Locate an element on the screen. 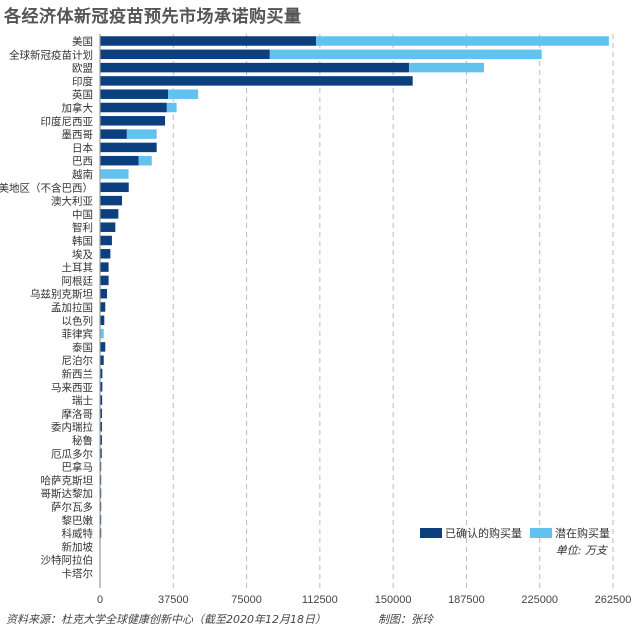 The height and width of the screenshot is (632, 641). category-label: 加拿大 is located at coordinates (78, 108).